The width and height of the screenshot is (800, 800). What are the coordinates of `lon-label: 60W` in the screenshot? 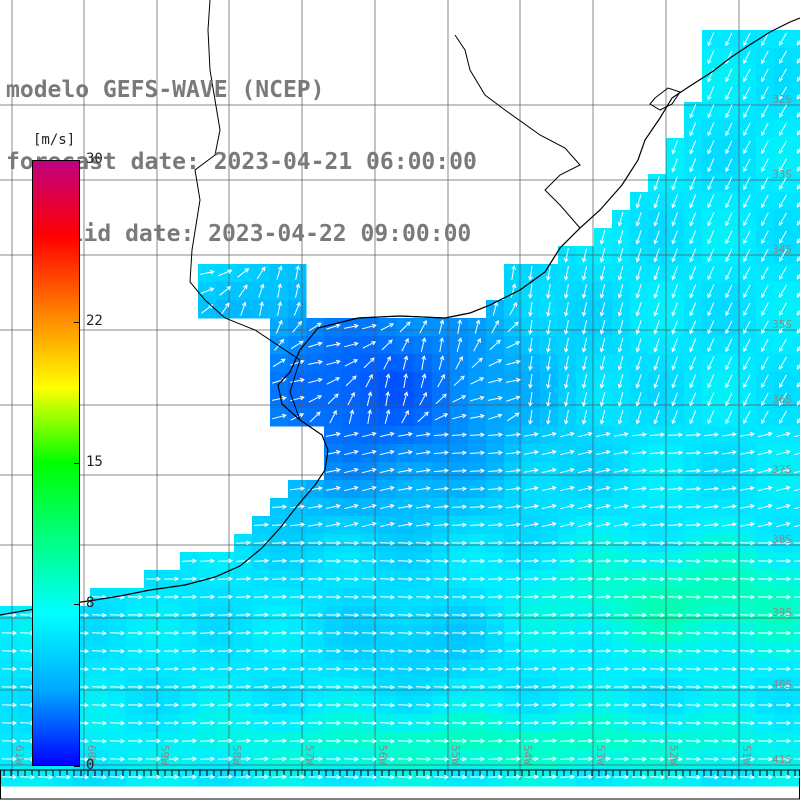 It's located at (91, 755).